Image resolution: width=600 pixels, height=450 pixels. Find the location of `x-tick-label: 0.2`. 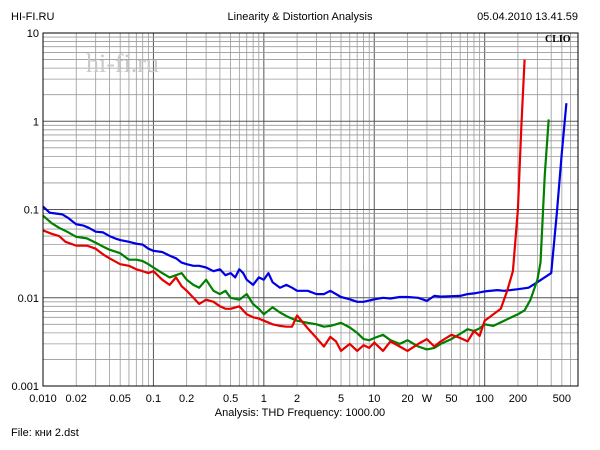

x-tick-label: 0.2 is located at coordinates (186, 399).